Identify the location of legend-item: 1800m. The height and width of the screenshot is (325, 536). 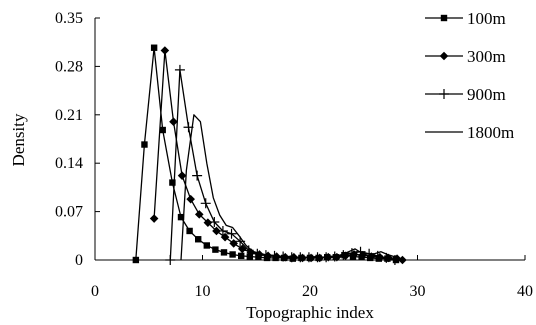
(469, 132).